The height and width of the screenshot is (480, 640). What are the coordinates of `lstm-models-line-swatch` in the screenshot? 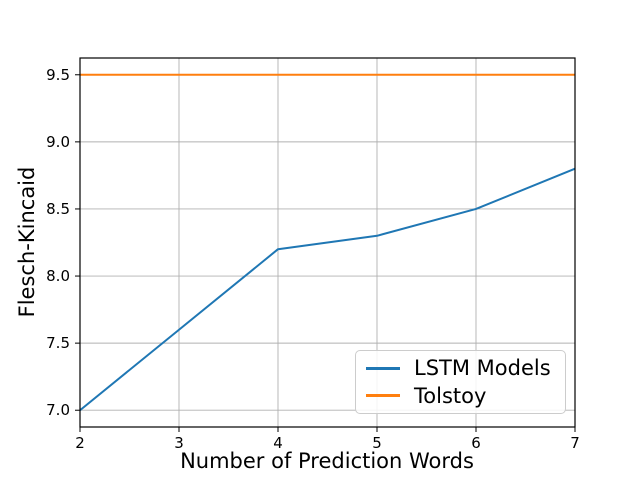 It's located at (383, 368).